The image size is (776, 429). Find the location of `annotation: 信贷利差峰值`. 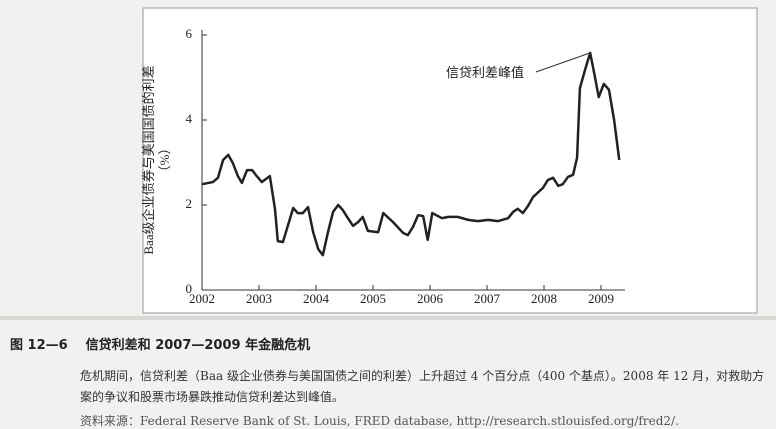

annotation: 信贷利差峰值 is located at coordinates (485, 72).